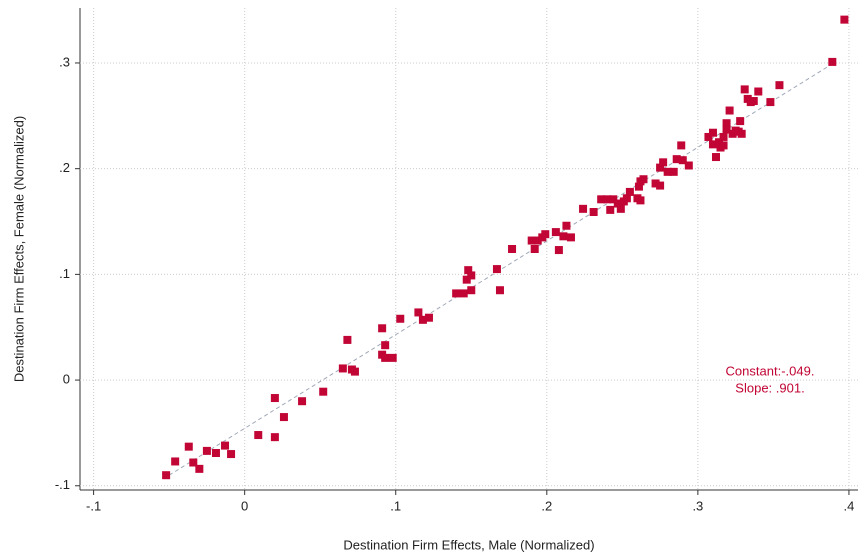 The height and width of the screenshot is (559, 859). Describe the element at coordinates (395, 505) in the screenshot. I see `x-tick-label: .1` at that location.